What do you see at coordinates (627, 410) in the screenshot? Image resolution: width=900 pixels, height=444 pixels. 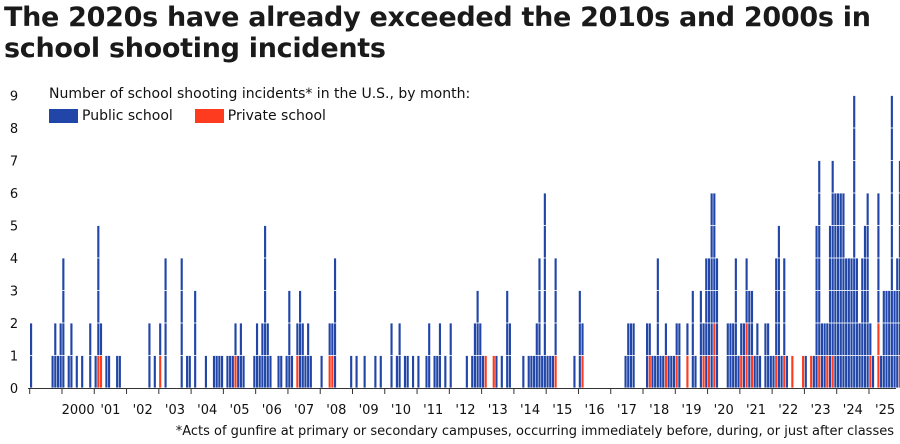 I see `x-tick-label: '17` at bounding box center [627, 410].